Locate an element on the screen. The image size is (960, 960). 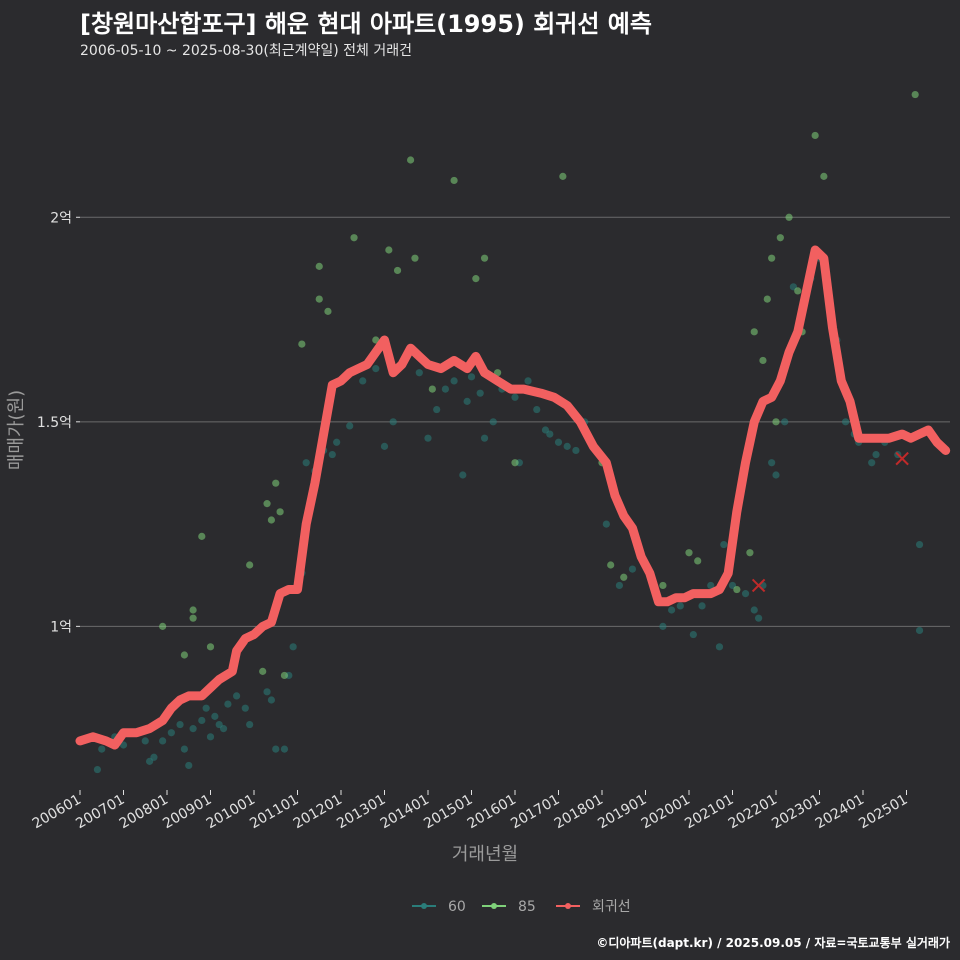
legend-label: 85 is located at coordinates (527, 907).